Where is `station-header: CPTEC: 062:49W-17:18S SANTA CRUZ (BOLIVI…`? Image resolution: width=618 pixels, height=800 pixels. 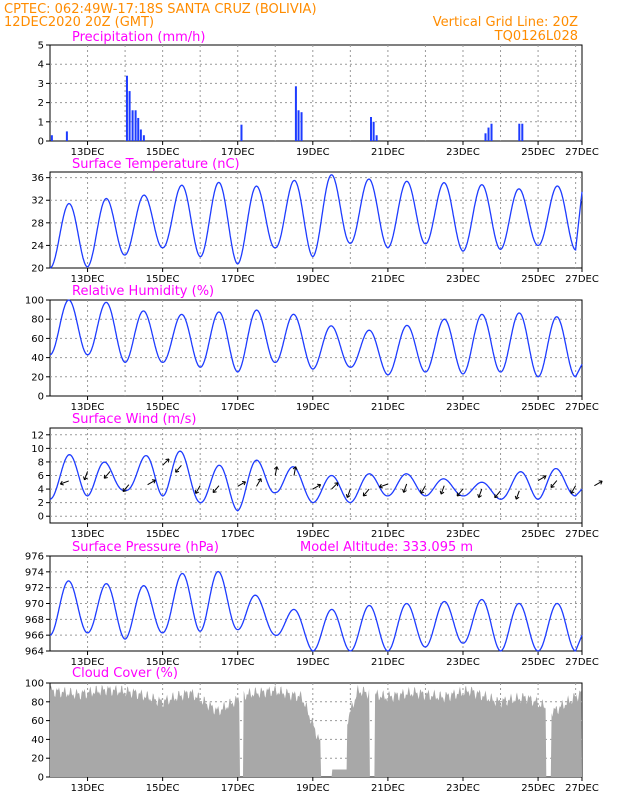 station-header: CPTEC: 062:49W-17:18S SANTA CRUZ (BOLIVI… is located at coordinates (160, 9).